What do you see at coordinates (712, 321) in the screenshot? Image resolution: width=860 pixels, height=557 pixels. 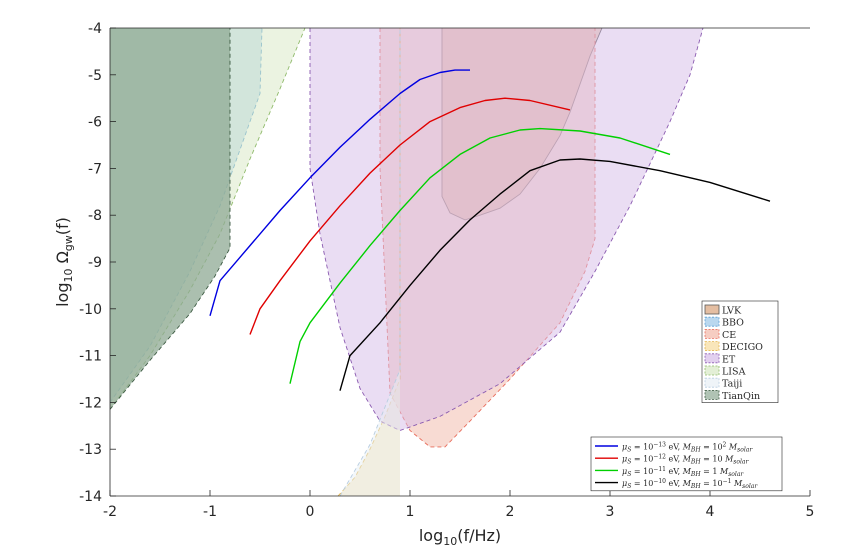 I see `legend-swatch-bbo` at bounding box center [712, 321].